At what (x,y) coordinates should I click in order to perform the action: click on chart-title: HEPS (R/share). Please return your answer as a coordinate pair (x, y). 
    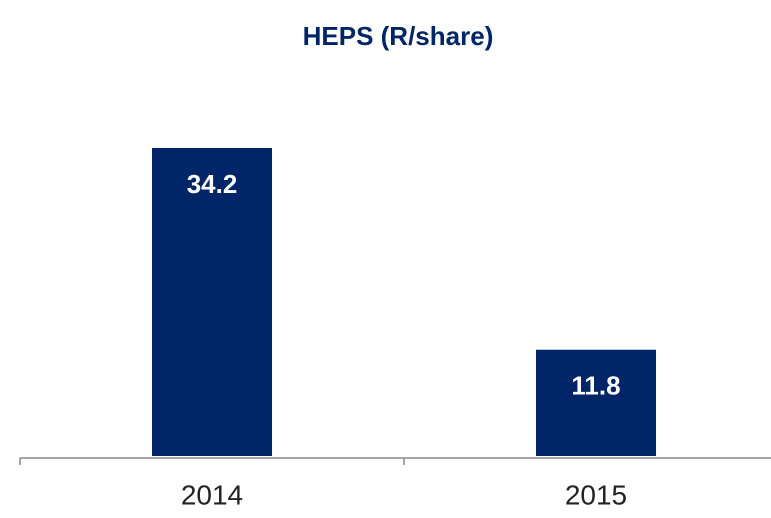
    Looking at the image, I should click on (398, 36).